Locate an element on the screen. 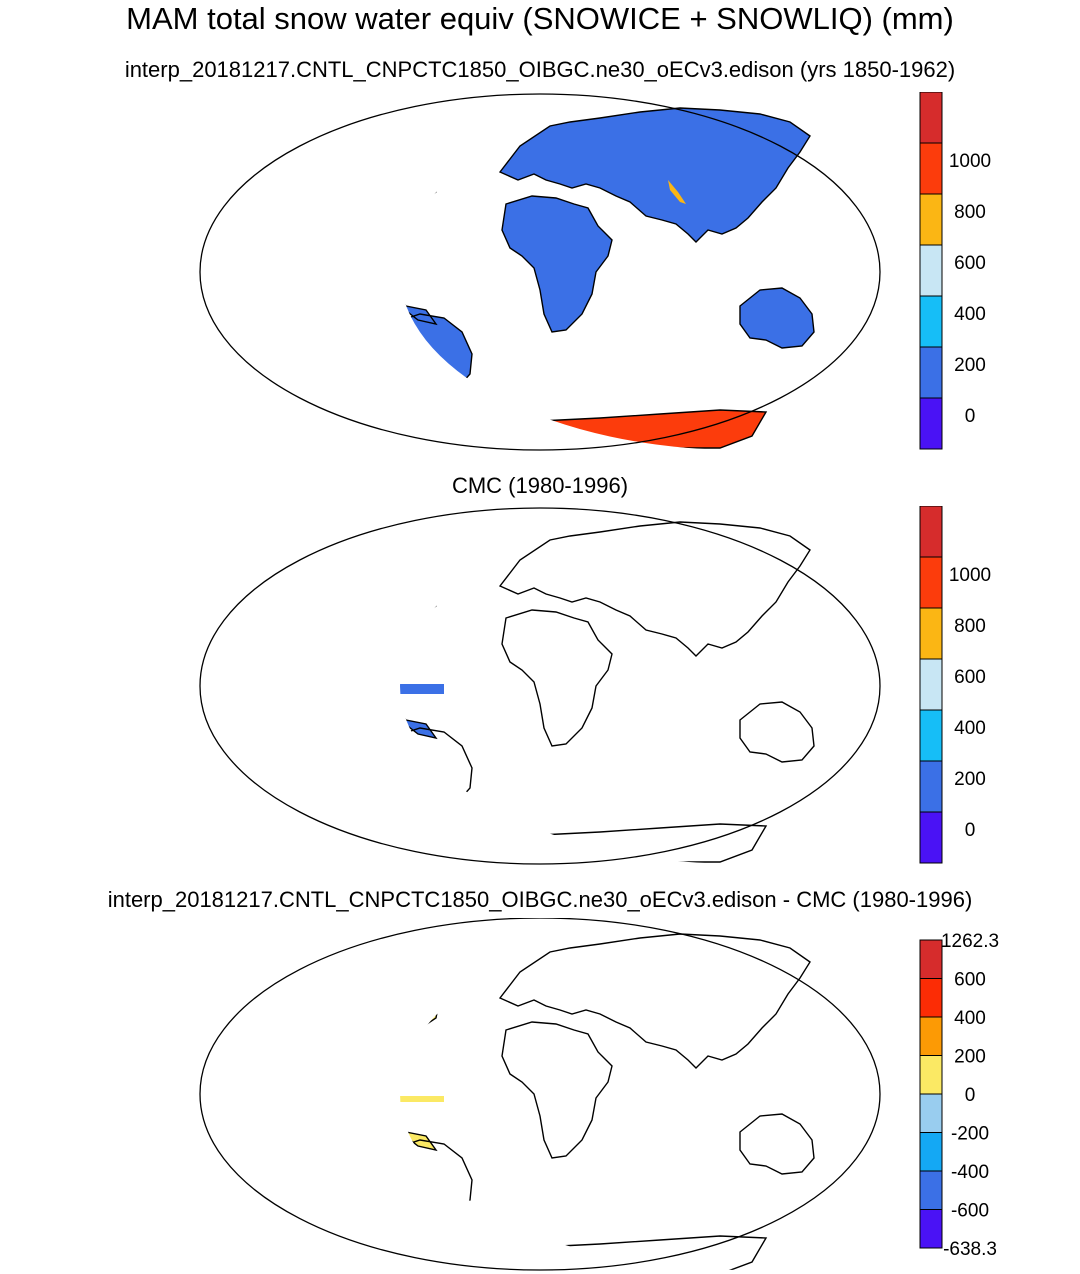  panel-1-colorbar: 0 200 400 600 800 1000 is located at coordinates (955, 271).